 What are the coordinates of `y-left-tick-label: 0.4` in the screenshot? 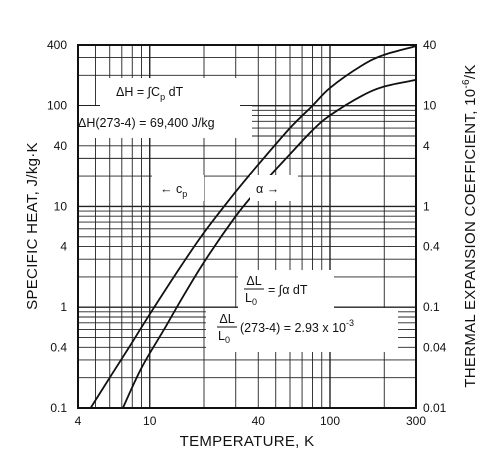 It's located at (58, 347).